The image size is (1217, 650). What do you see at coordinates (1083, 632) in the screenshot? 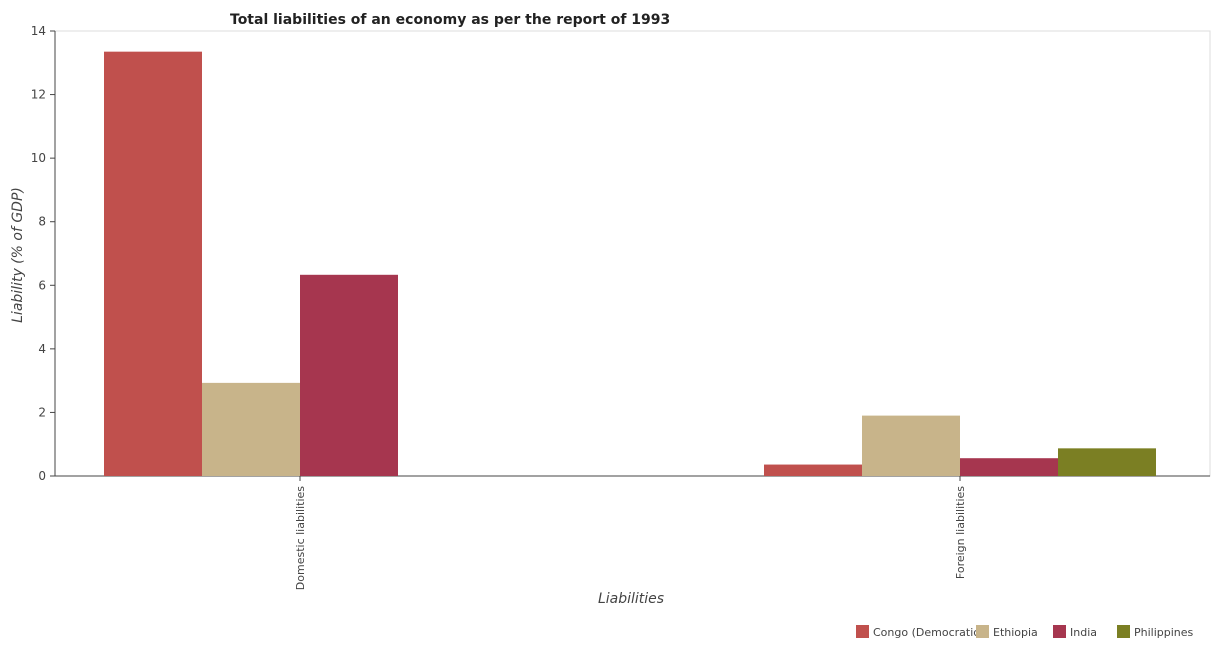
I see `legend-label: India` at bounding box center [1083, 632].